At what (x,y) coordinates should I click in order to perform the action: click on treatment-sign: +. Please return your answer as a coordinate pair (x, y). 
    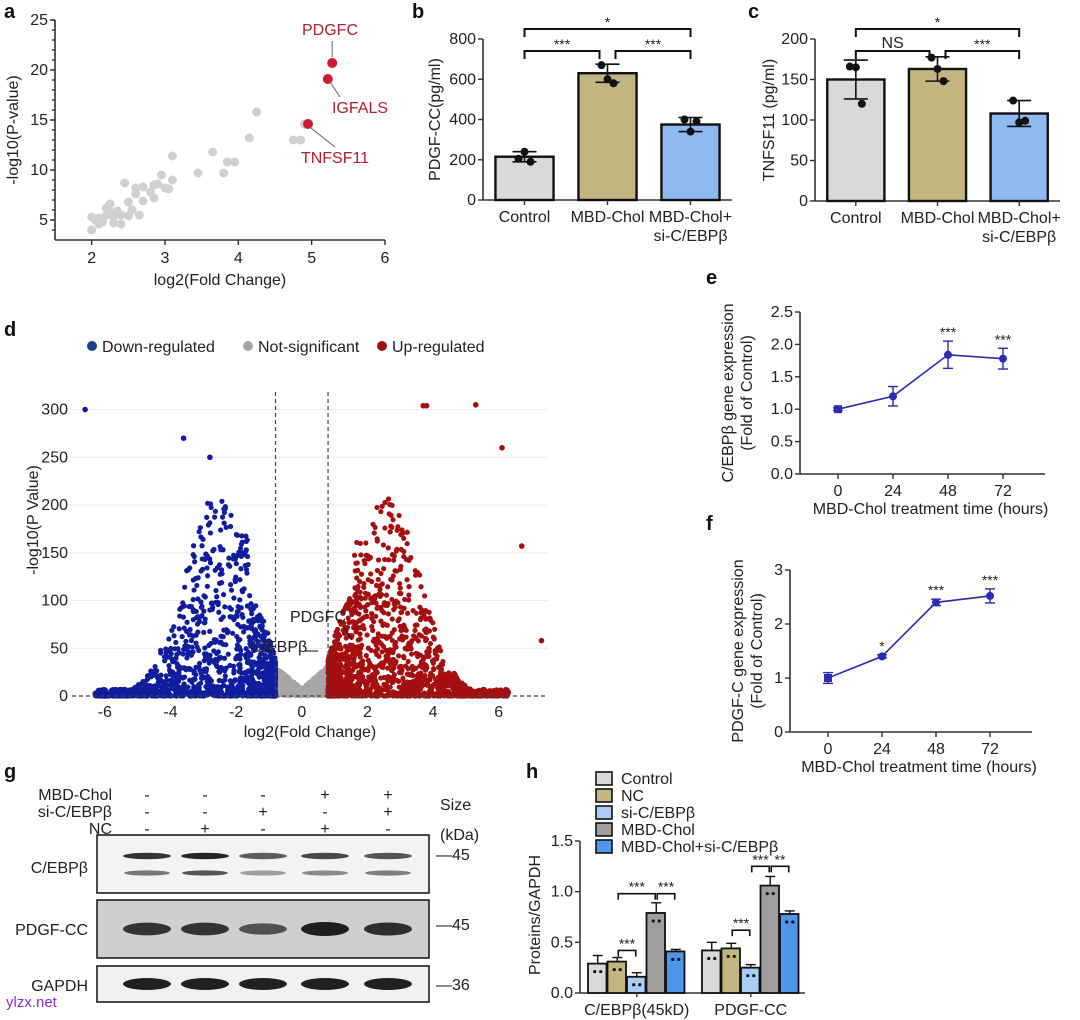
    Looking at the image, I should click on (387, 812).